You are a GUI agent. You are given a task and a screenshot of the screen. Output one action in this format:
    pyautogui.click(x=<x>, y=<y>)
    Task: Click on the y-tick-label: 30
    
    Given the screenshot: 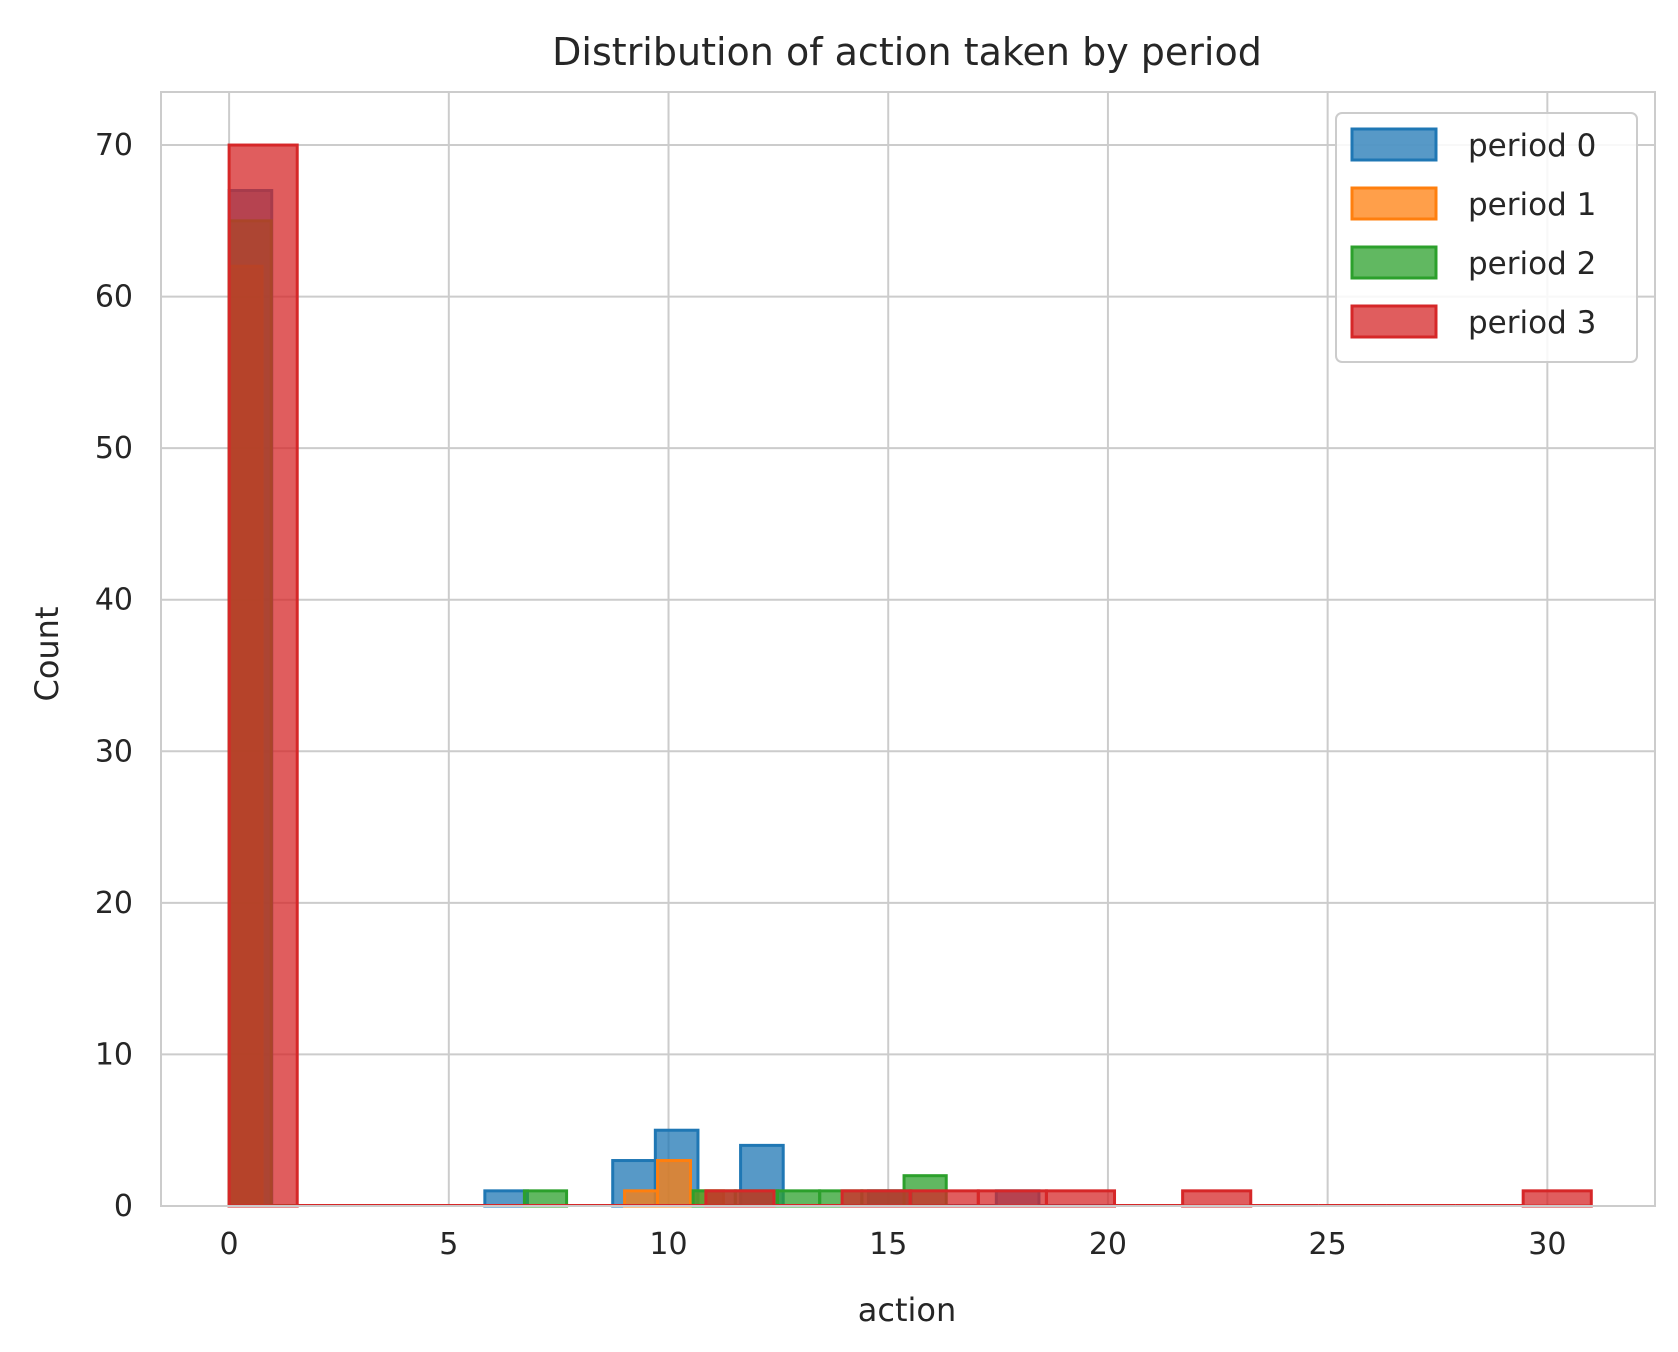 What is the action you would take?
    pyautogui.click(x=114, y=751)
    